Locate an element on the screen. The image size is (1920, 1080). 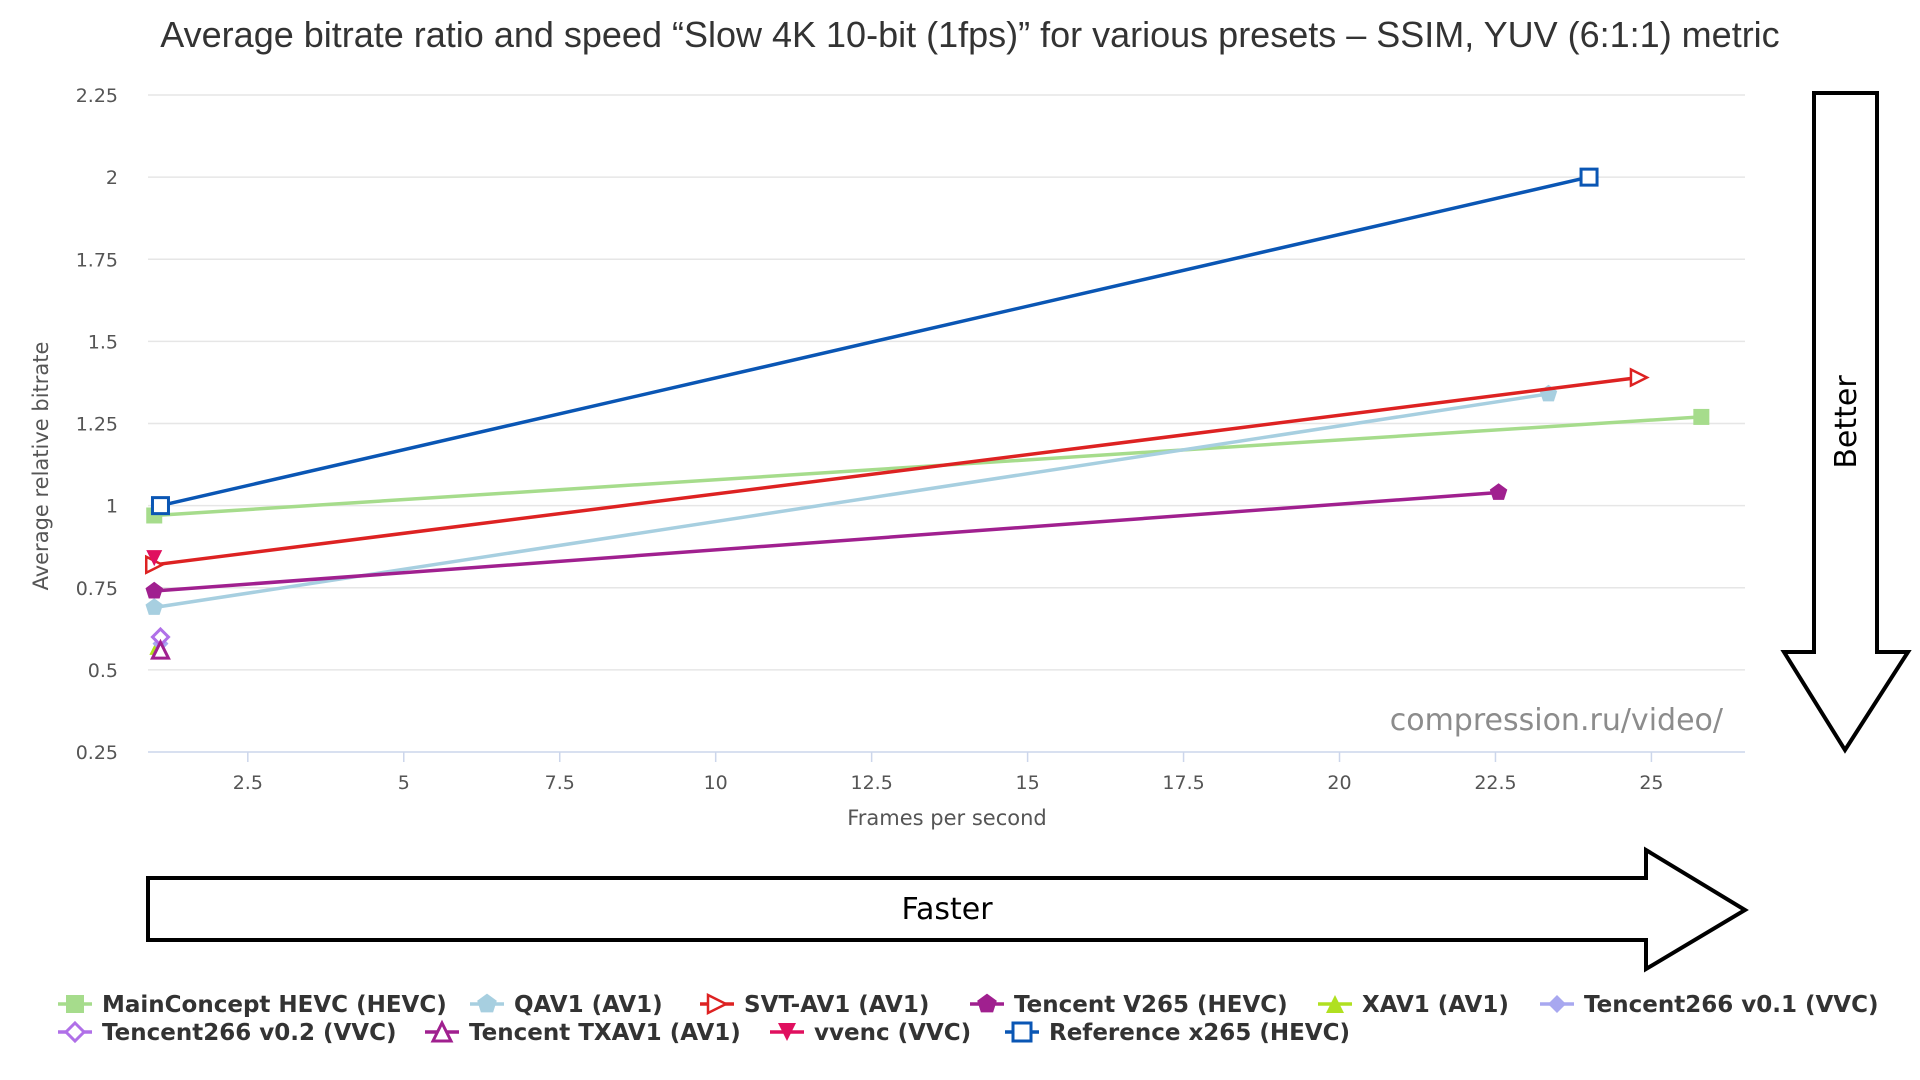
watermark: compression.ru/video/ is located at coordinates (1557, 720).